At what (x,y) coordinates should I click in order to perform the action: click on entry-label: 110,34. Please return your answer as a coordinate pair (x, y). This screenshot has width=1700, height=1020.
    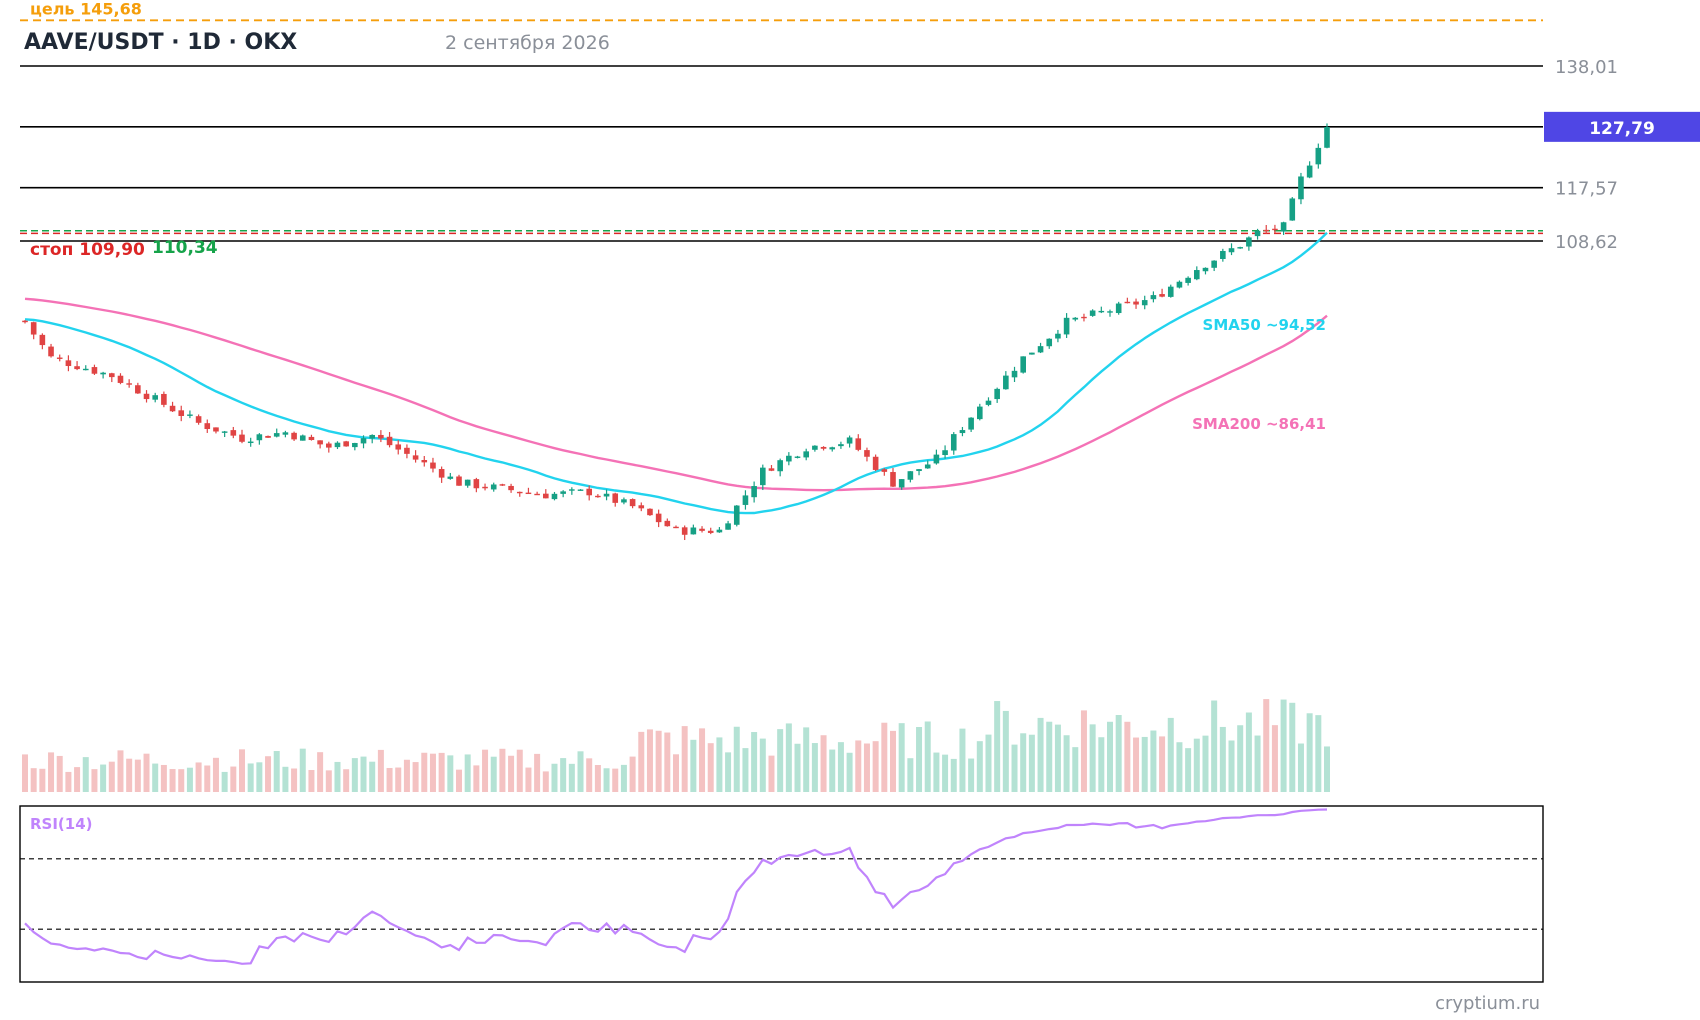
    Looking at the image, I should click on (185, 248).